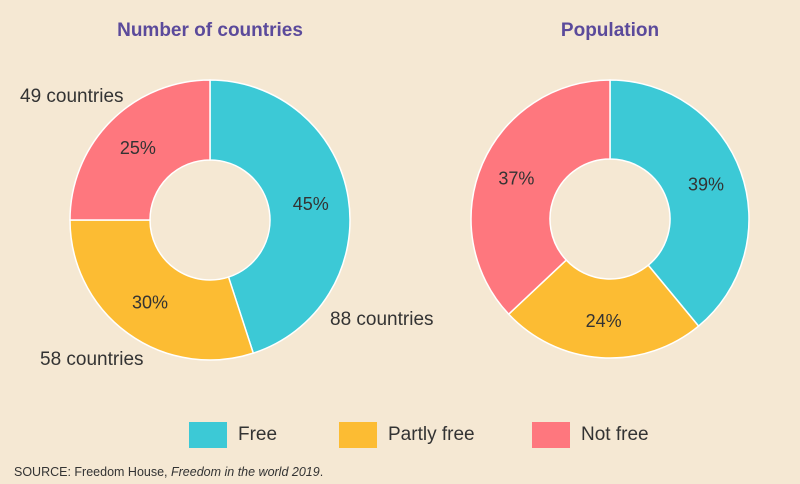  I want to click on legend-item-free: Free, so click(233, 435).